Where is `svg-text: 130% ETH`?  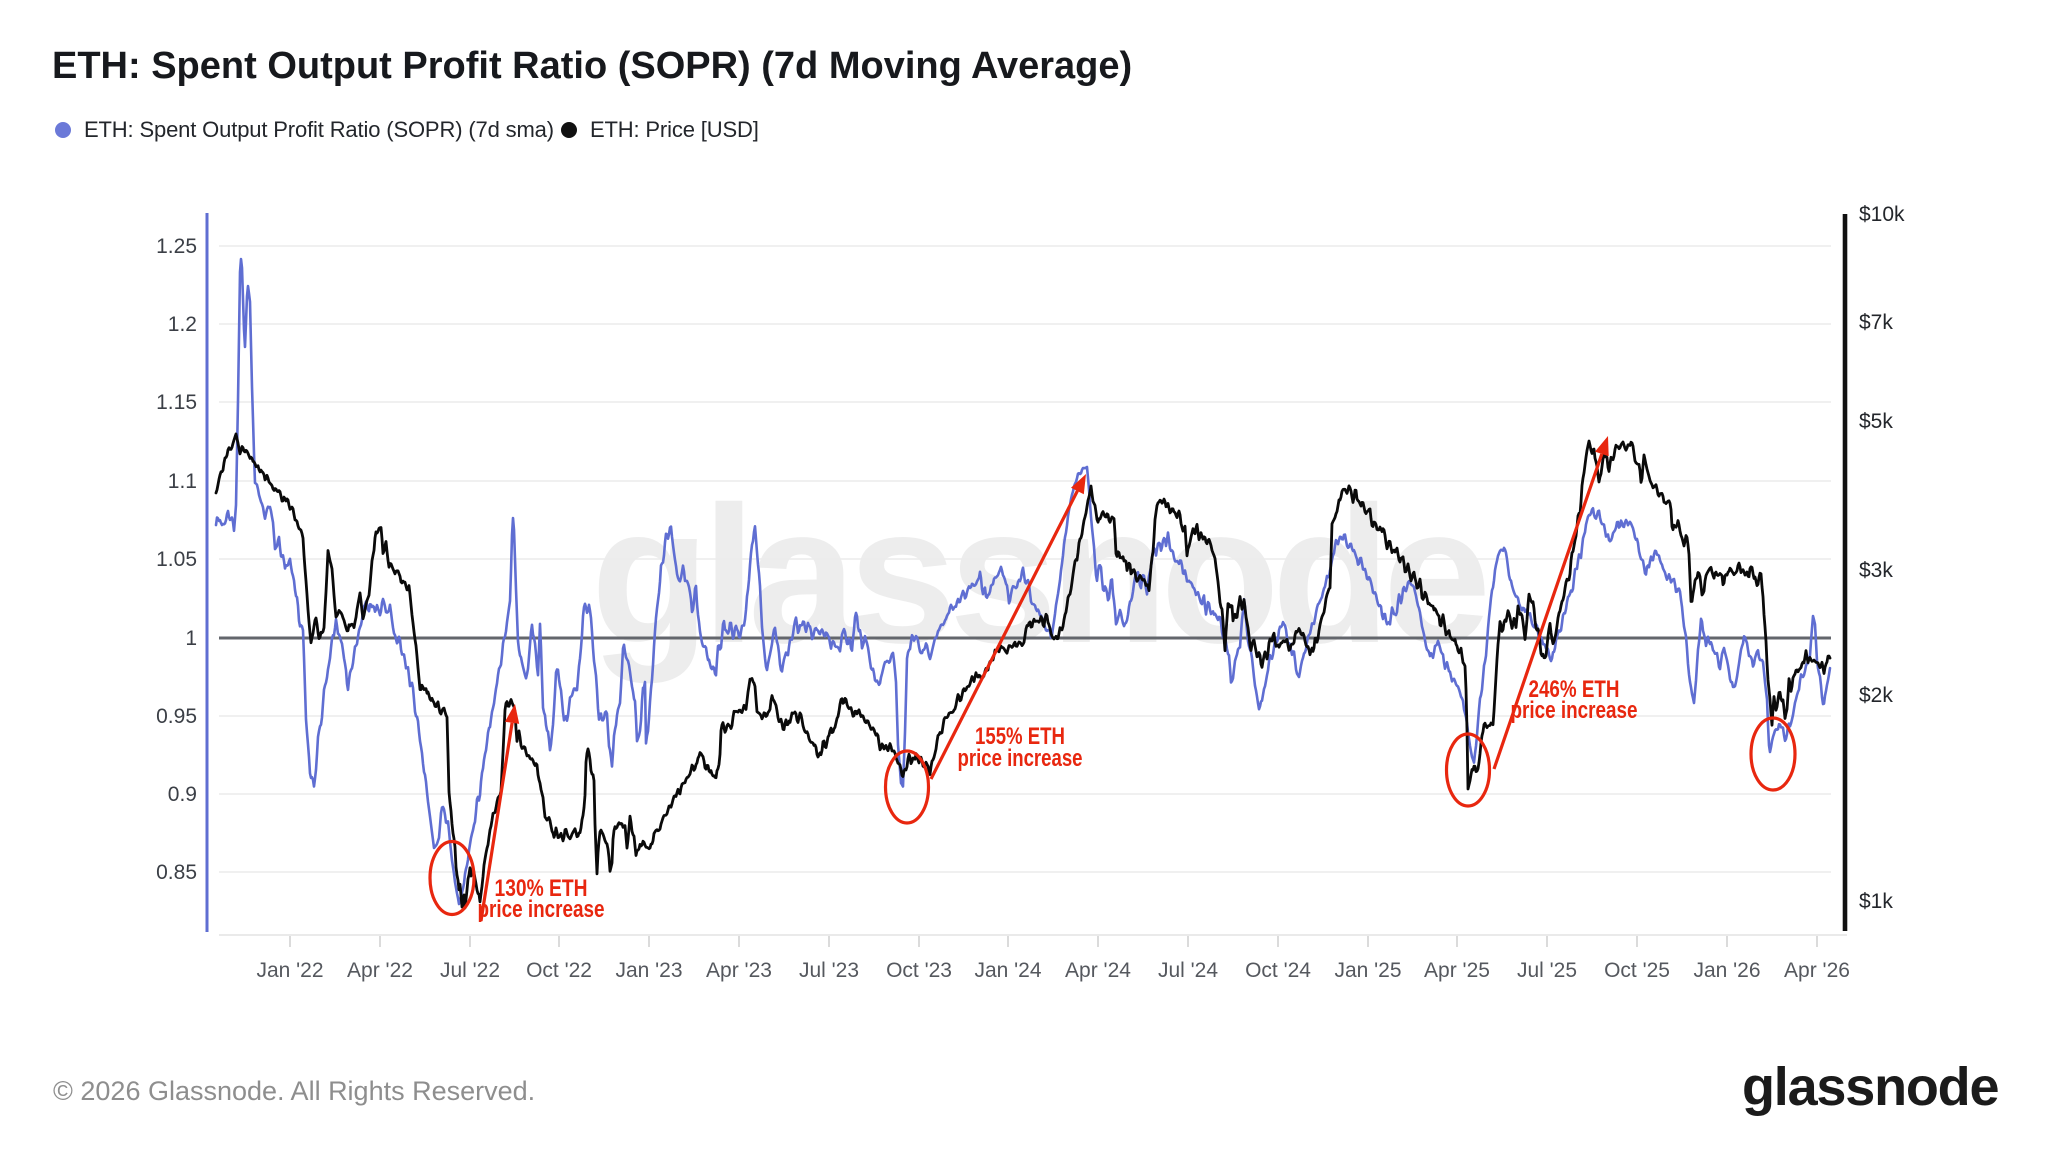
svg-text: 130% ETH is located at coordinates (541, 888).